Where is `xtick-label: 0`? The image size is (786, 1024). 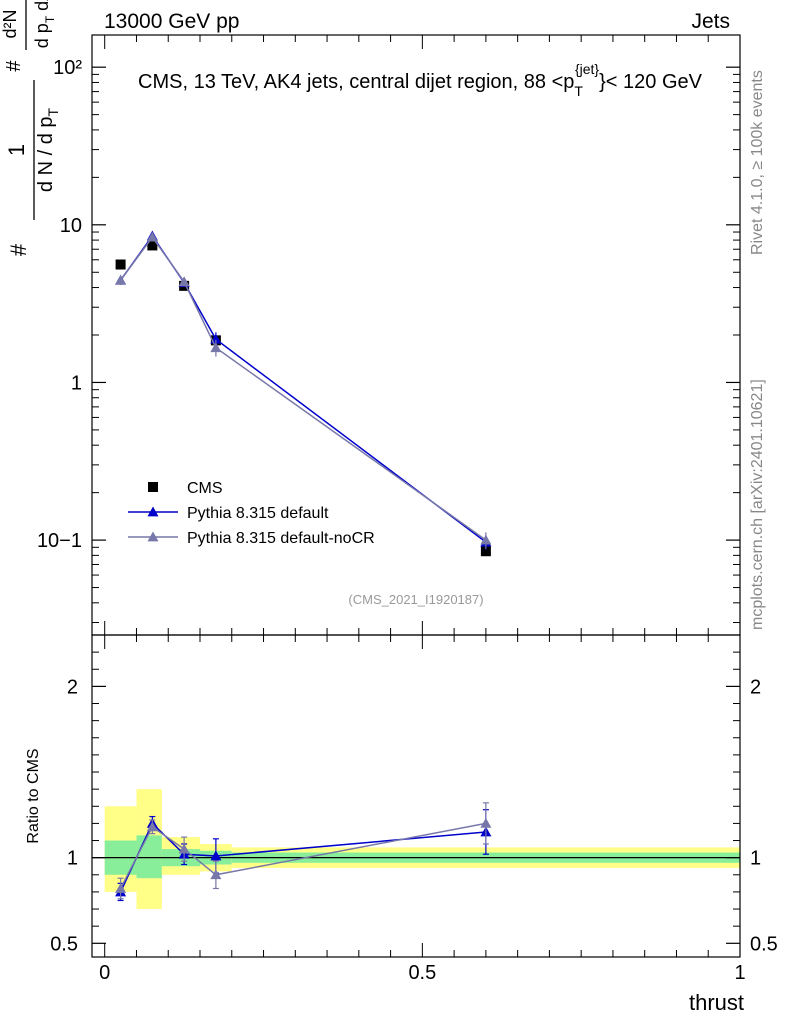 xtick-label: 0 is located at coordinates (104, 973).